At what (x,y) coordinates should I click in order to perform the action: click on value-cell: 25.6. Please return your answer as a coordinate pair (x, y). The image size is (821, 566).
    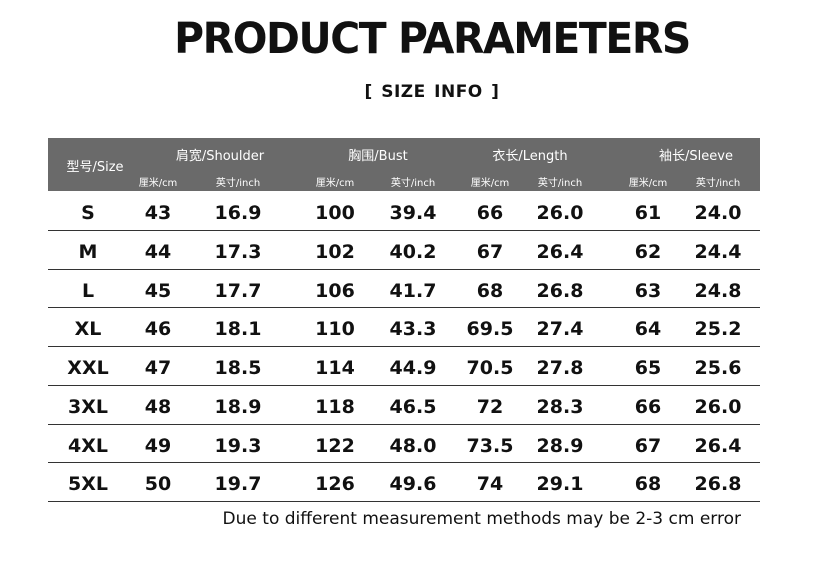
    Looking at the image, I should click on (718, 368).